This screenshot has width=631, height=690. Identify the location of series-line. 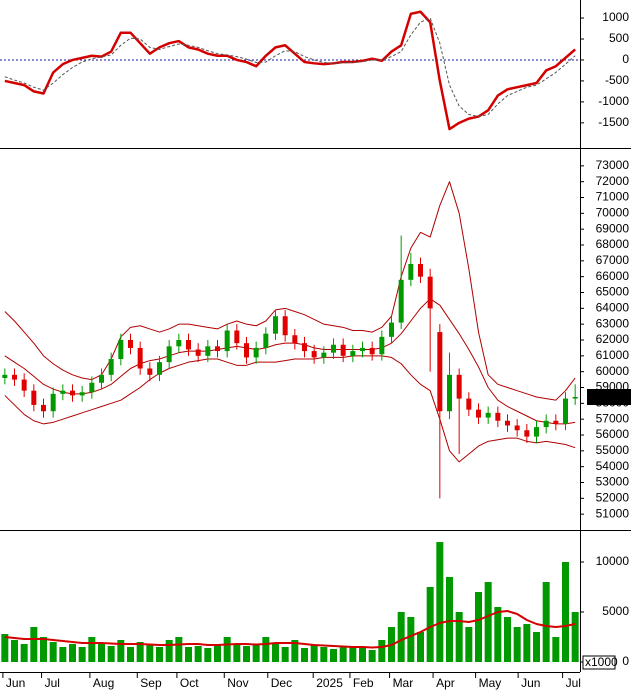
(290, 67).